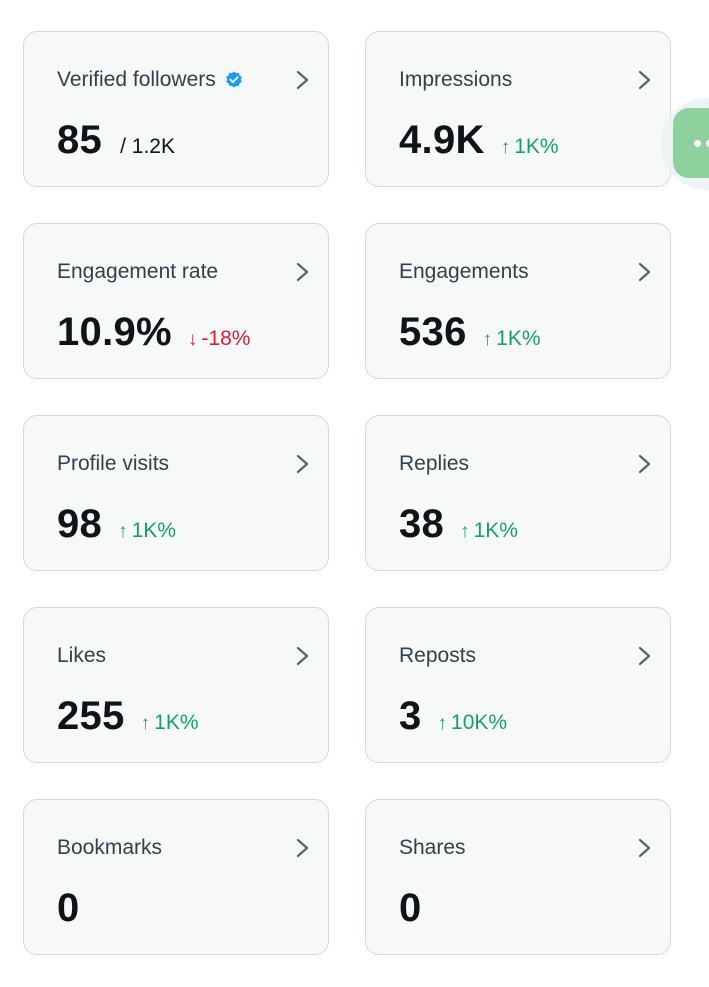 The height and width of the screenshot is (987, 709). I want to click on verified-badge-icon, so click(233, 79).